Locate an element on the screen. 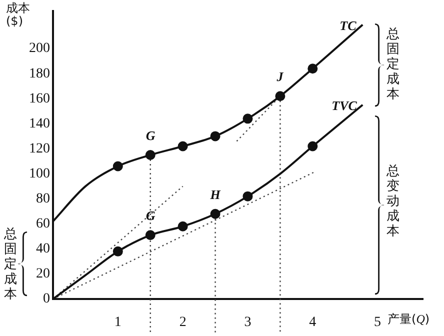 The image size is (444, 336). y-tick-label: 20 is located at coordinates (43, 274).